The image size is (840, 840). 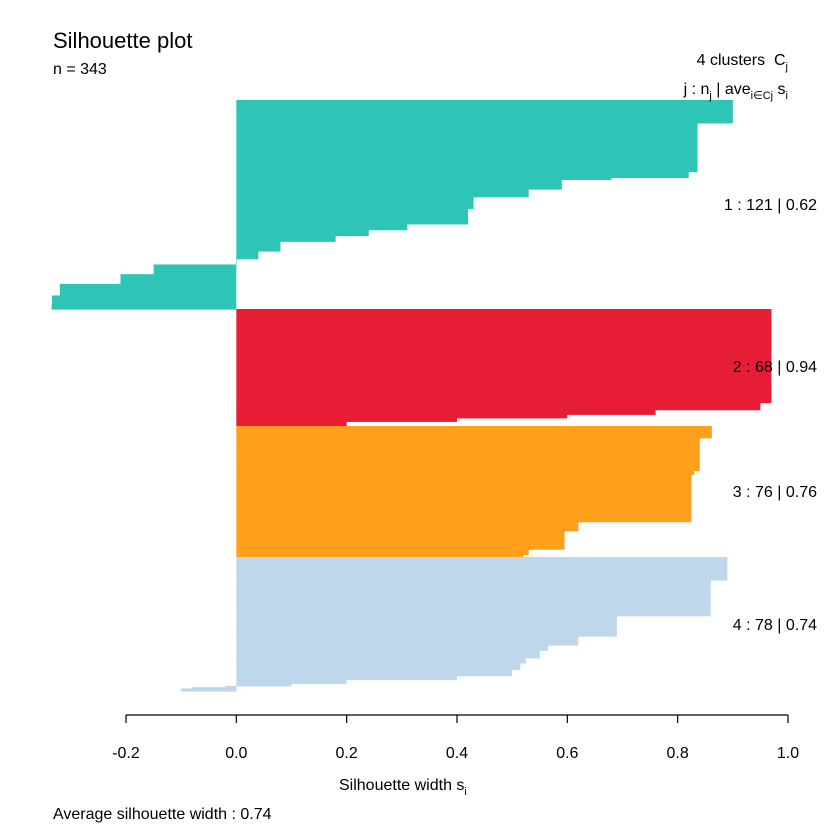 What do you see at coordinates (774, 625) in the screenshot?
I see `cluster-4-label: 4 : 78 | 0.74` at bounding box center [774, 625].